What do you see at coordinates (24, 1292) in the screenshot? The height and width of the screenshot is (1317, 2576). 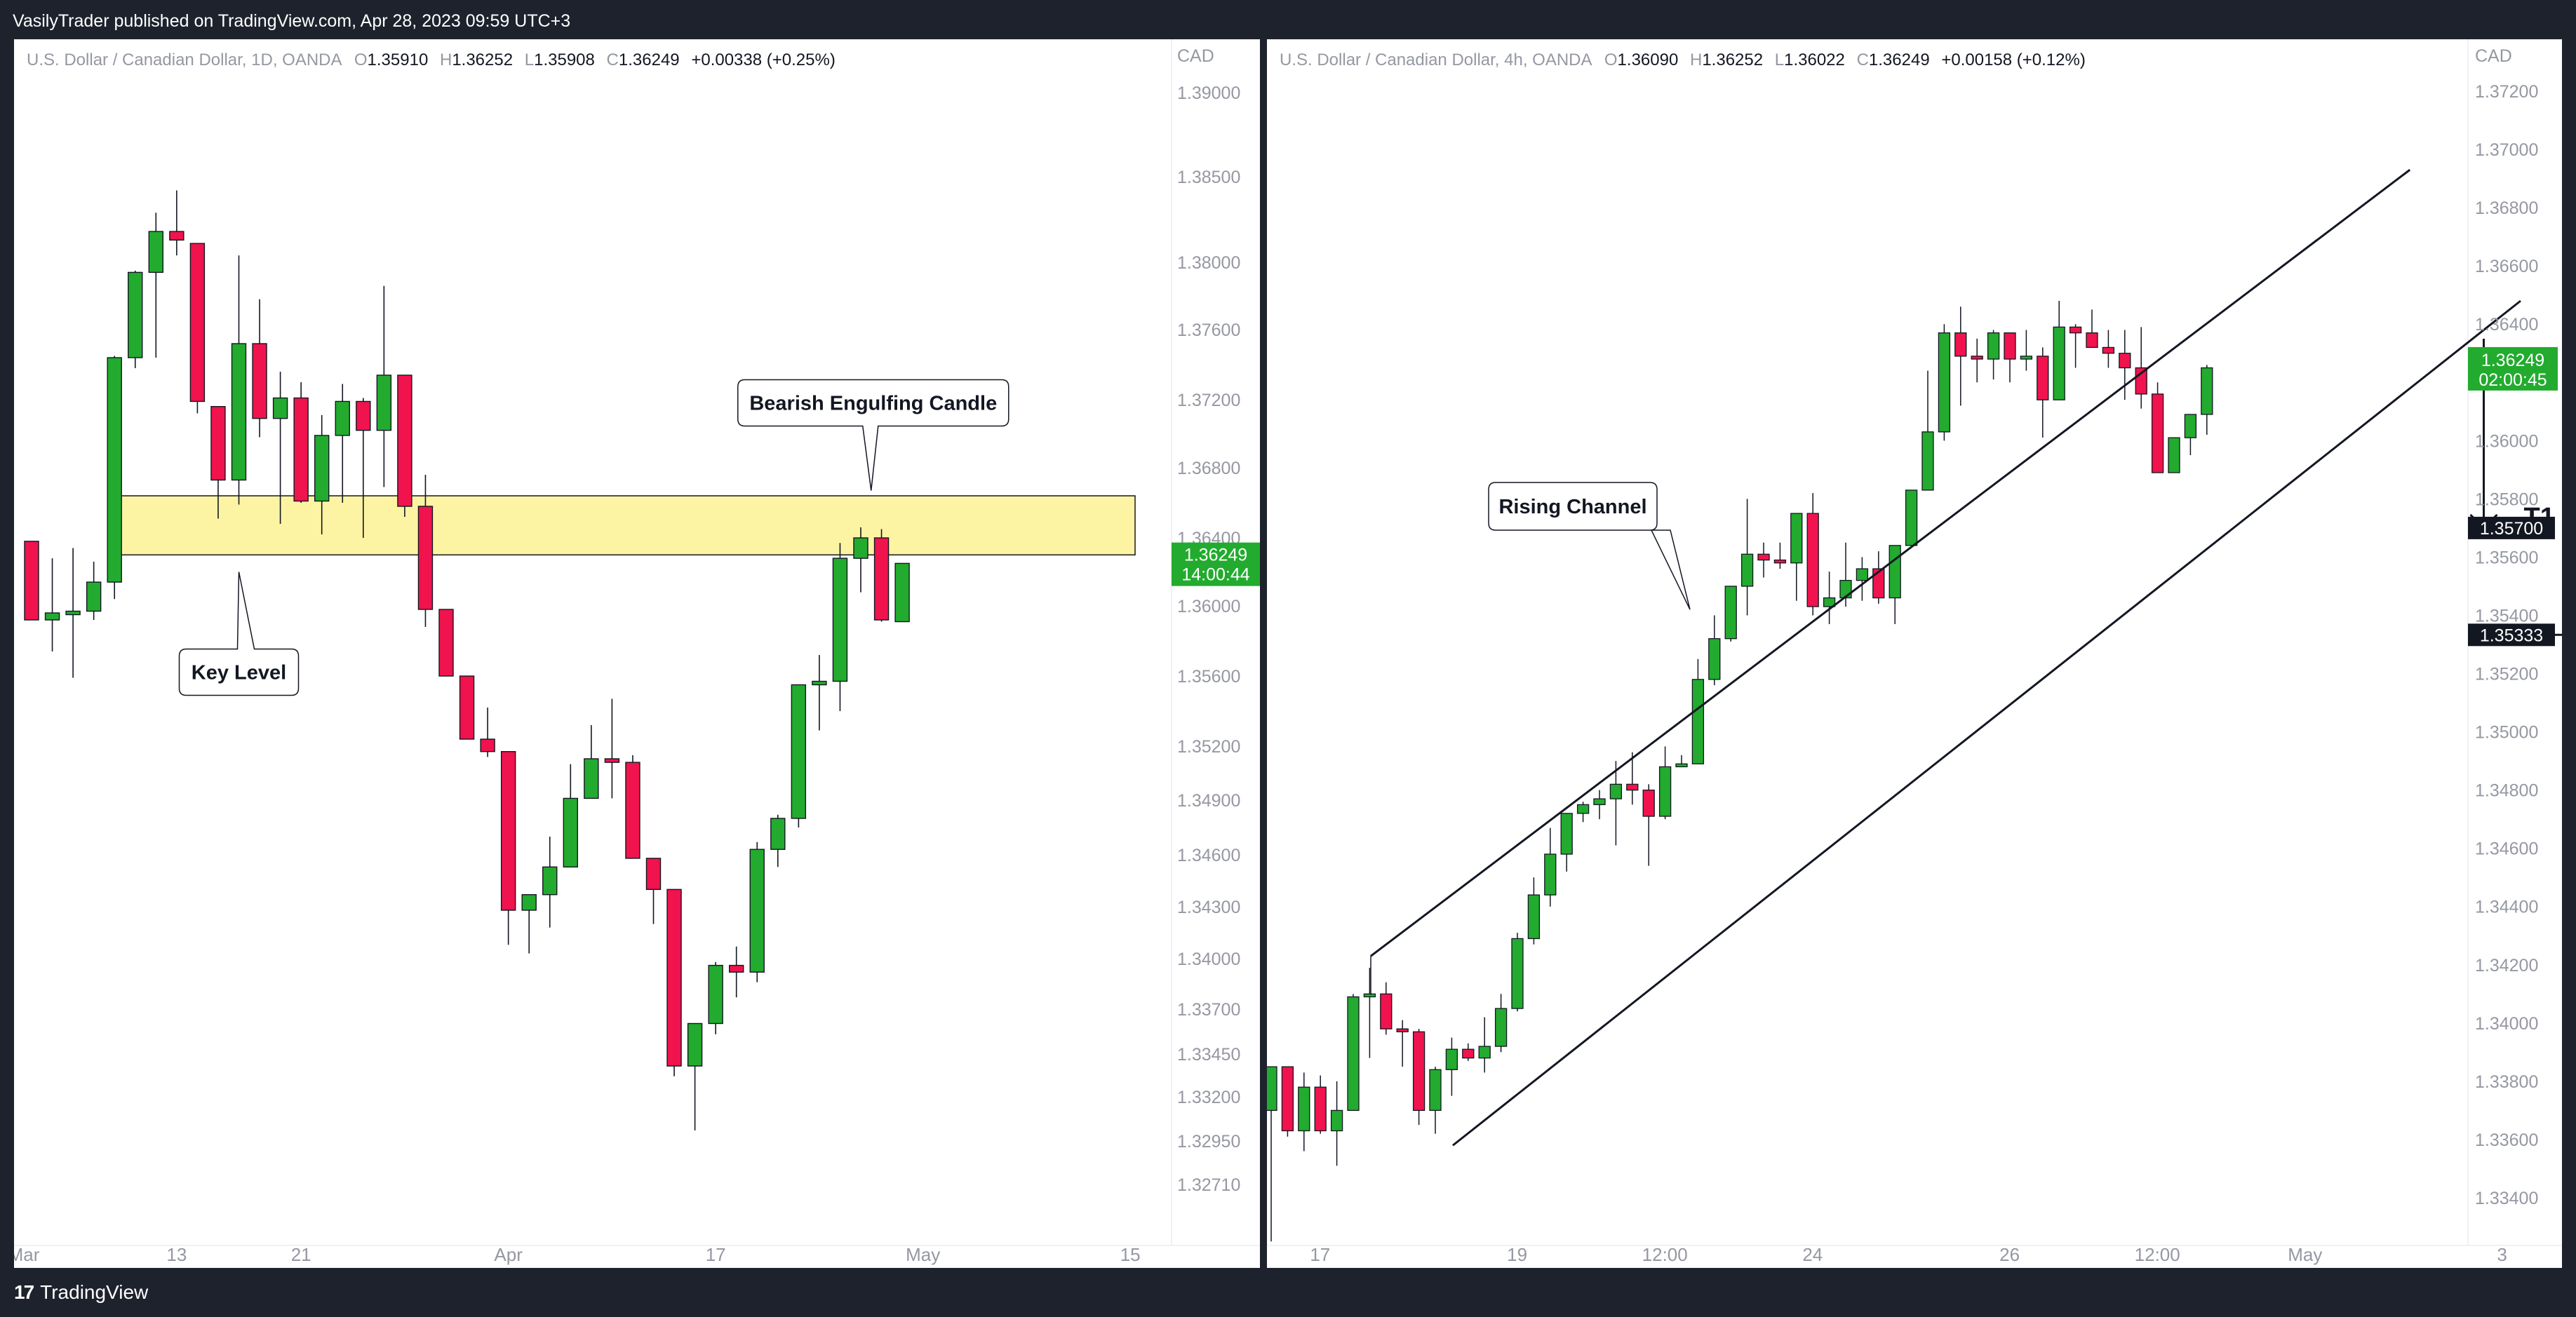 I see `tradingview-logo-icon: 17` at bounding box center [24, 1292].